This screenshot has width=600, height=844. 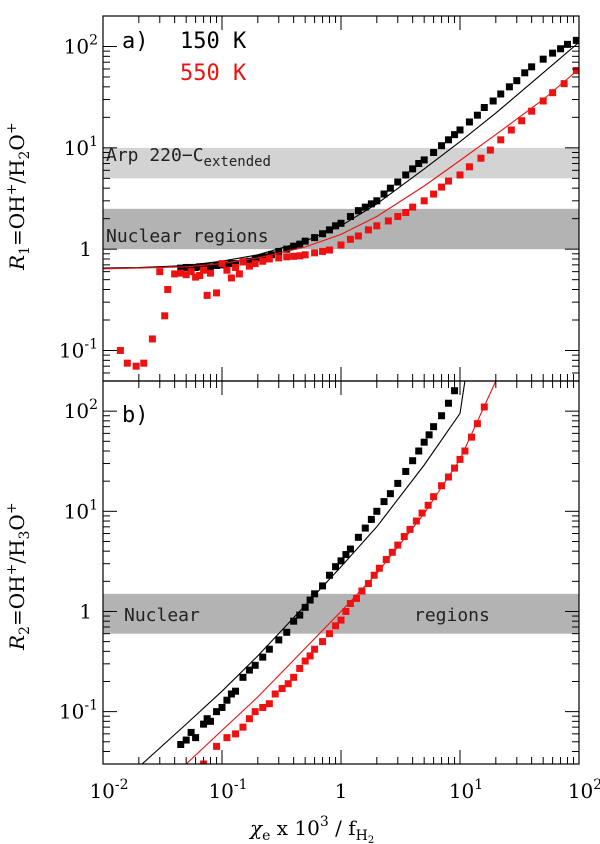 What do you see at coordinates (466, 790) in the screenshot?
I see `x-tick-label: 10¹` at bounding box center [466, 790].